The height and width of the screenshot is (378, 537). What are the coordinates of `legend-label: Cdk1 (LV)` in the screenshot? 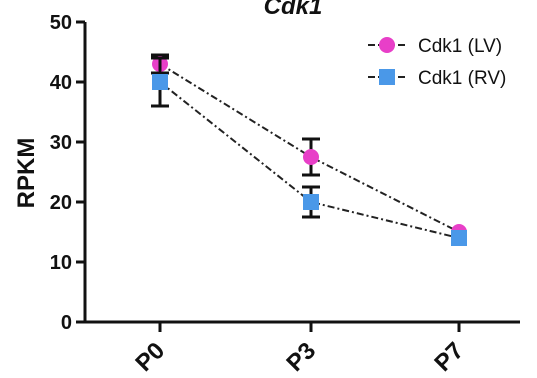 It's located at (460, 46).